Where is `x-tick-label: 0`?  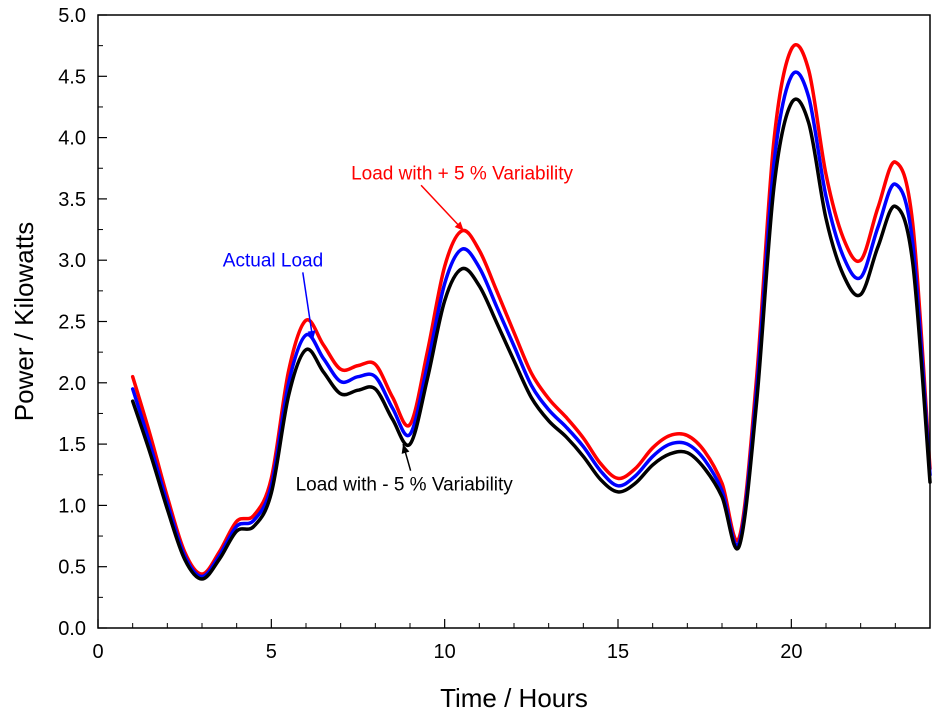
x-tick-label: 0 is located at coordinates (97, 652).